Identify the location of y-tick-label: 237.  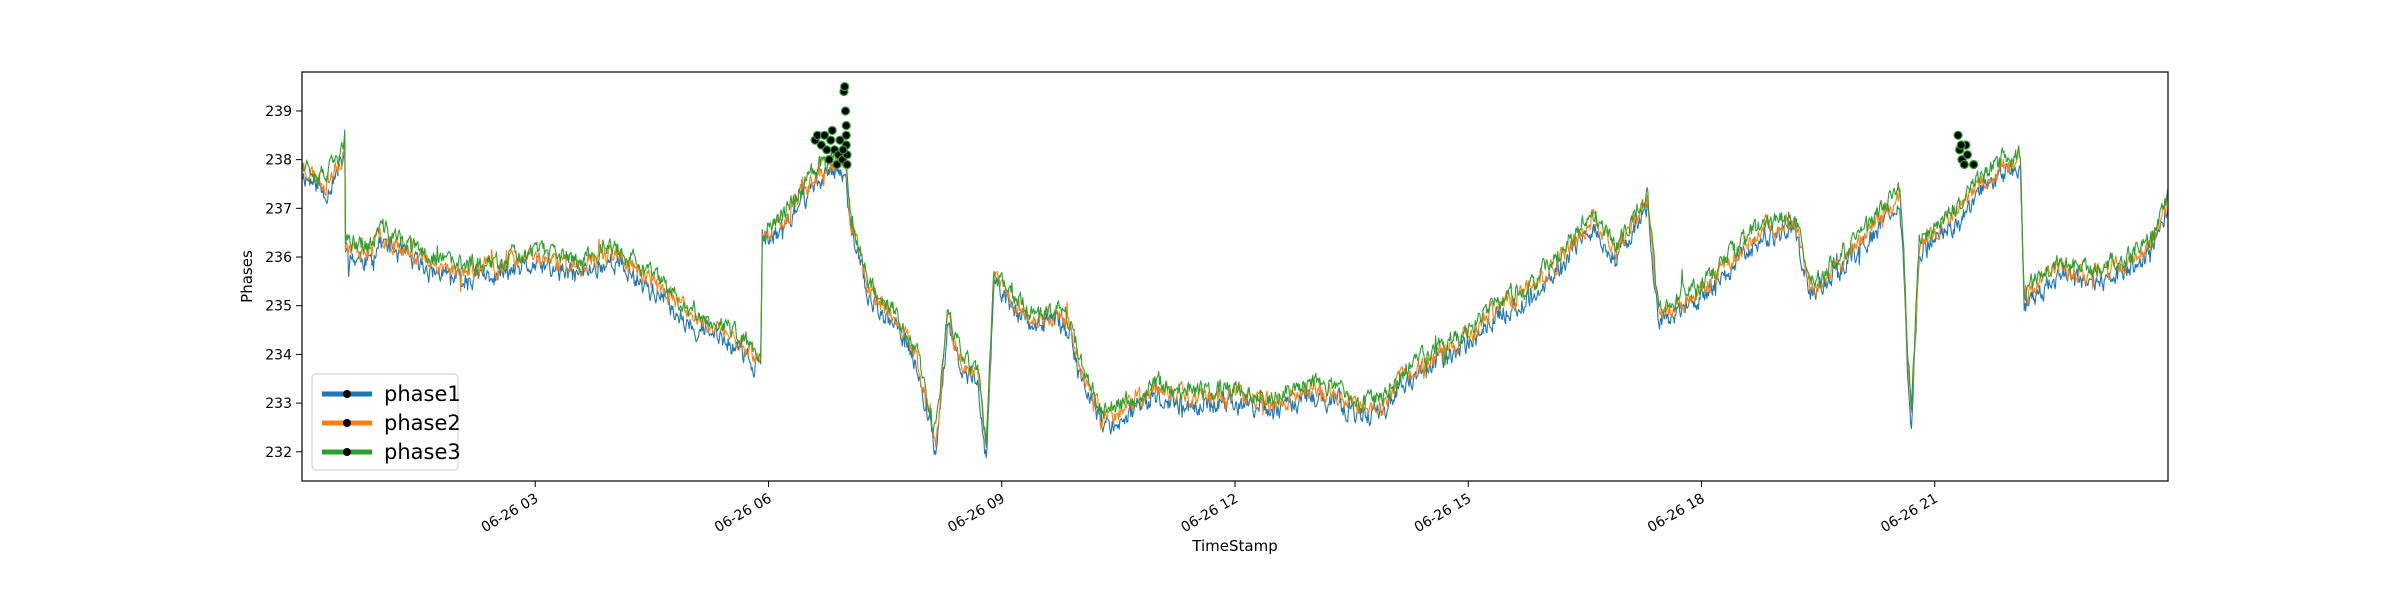
(278, 209).